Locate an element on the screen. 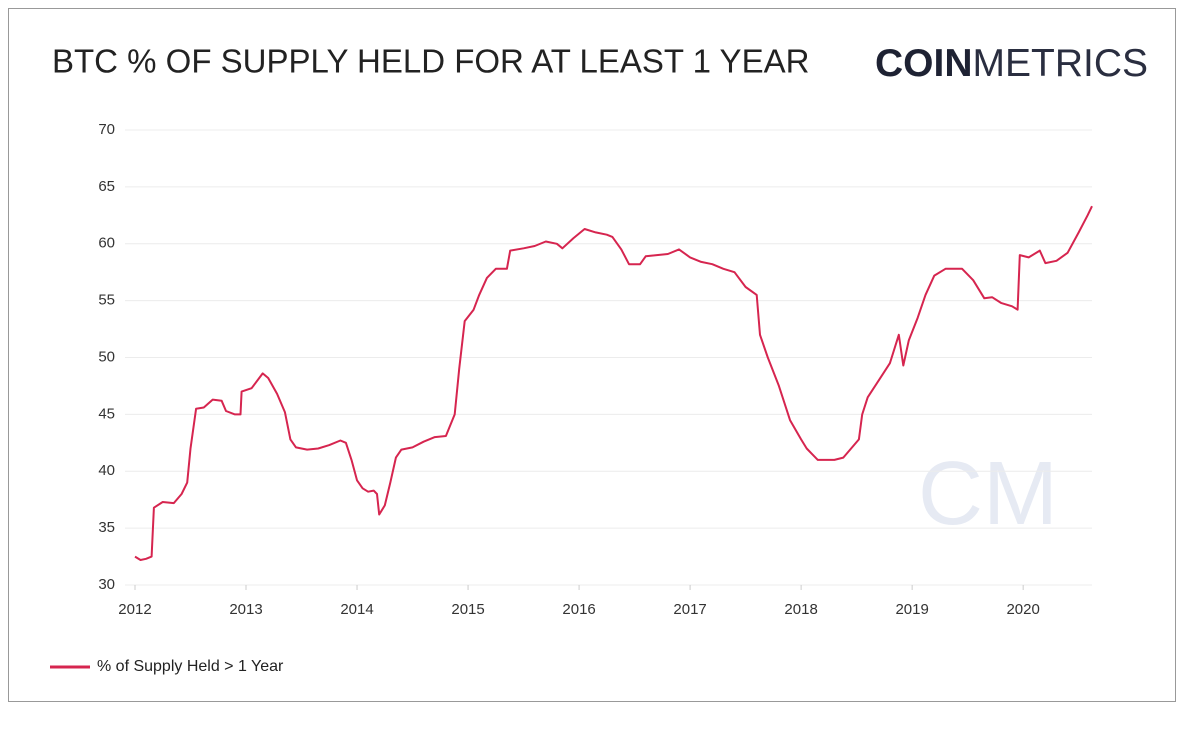 This screenshot has width=1200, height=731. y-tick-label: 55 is located at coordinates (106, 300).